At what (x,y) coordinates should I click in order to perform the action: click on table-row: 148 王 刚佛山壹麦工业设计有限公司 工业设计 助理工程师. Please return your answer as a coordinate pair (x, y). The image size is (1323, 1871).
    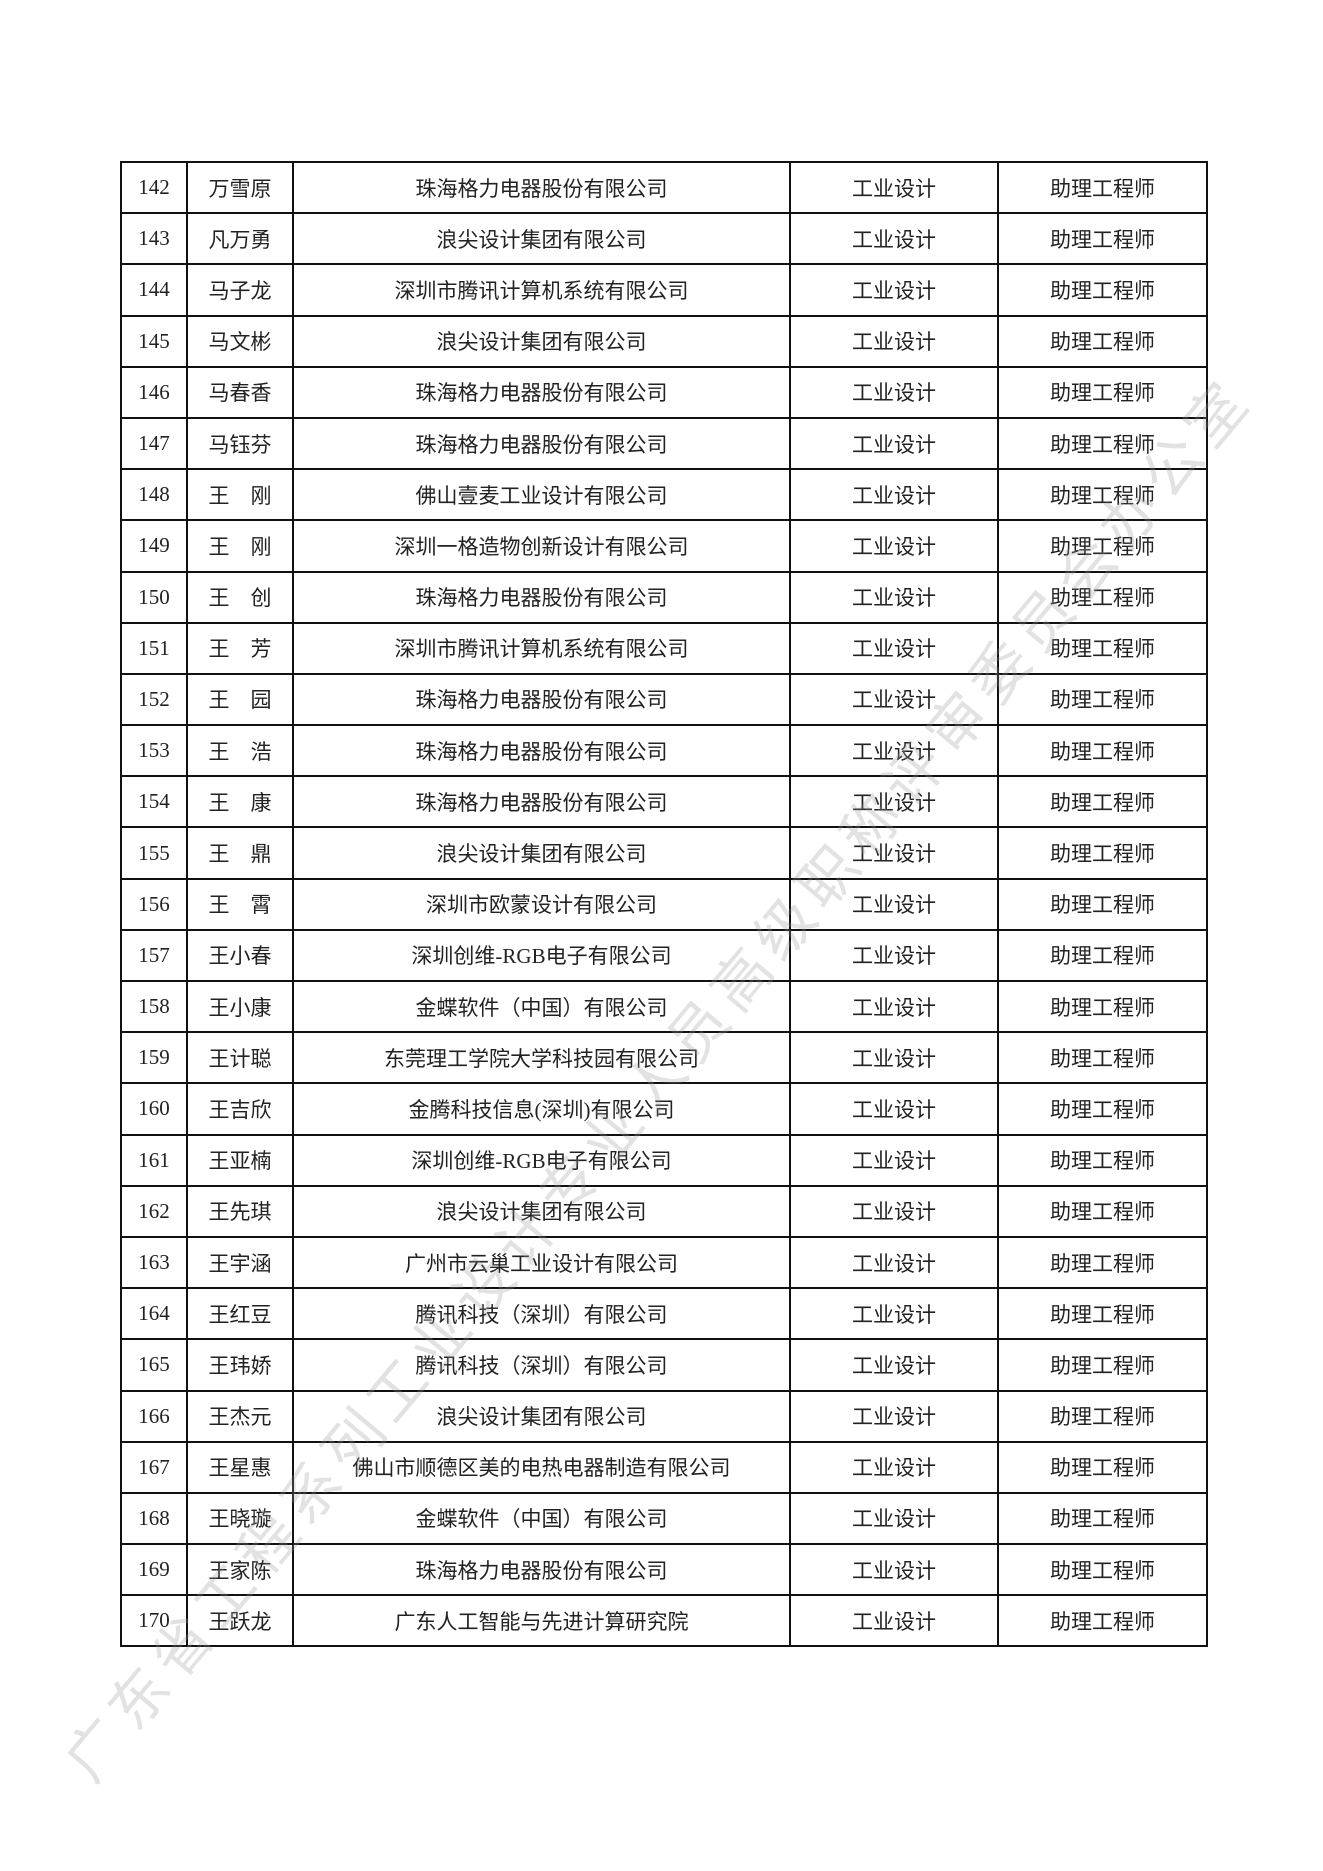
    Looking at the image, I should click on (664, 495).